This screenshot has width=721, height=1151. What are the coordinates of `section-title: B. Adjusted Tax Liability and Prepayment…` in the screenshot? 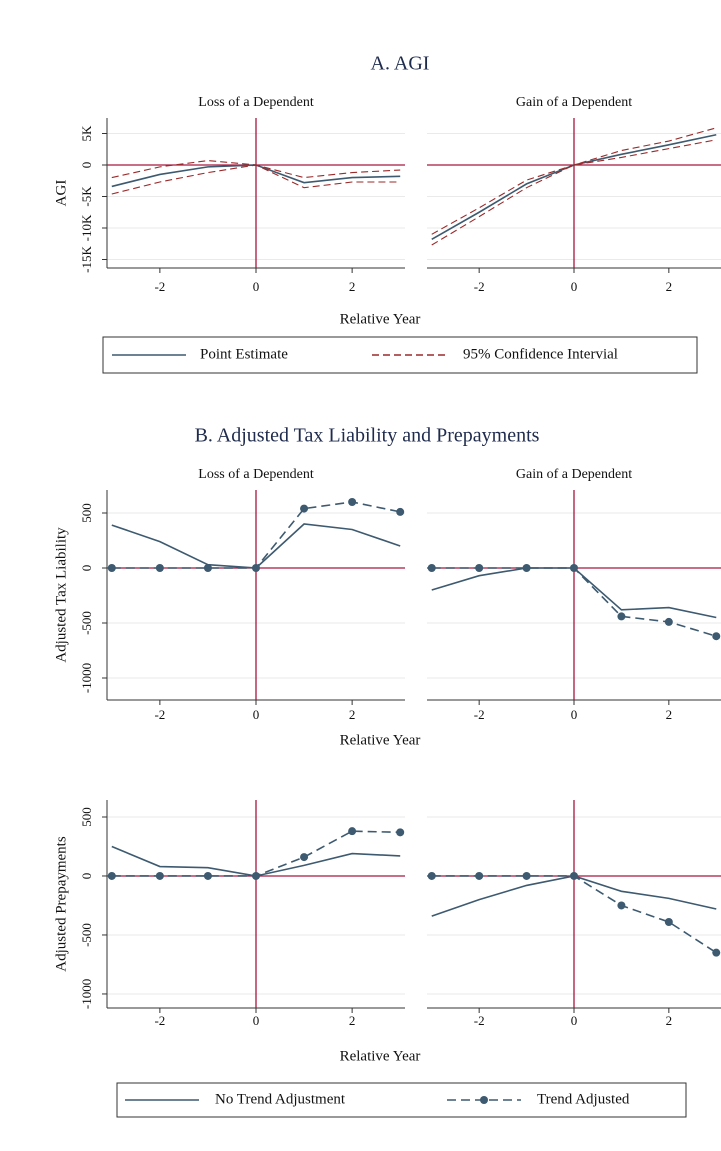 It's located at (367, 436).